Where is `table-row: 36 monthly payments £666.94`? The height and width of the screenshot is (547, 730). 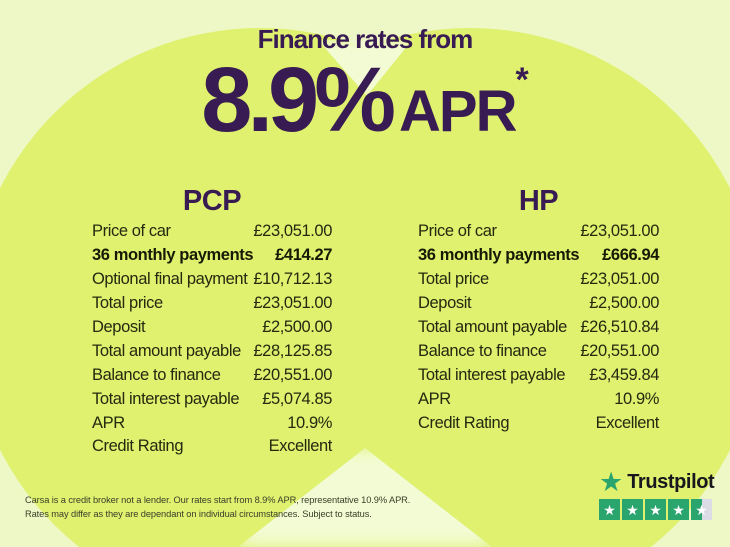 table-row: 36 monthly payments £666.94 is located at coordinates (538, 256).